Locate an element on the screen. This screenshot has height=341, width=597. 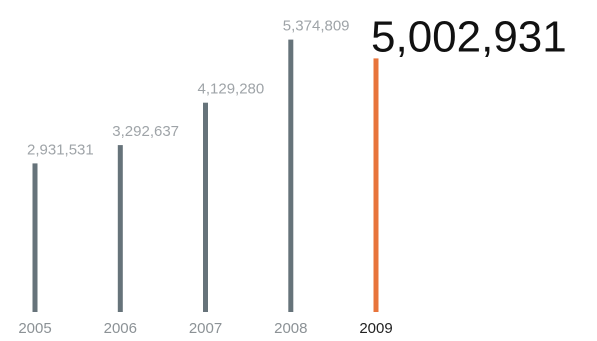
bar-2009 is located at coordinates (376, 185).